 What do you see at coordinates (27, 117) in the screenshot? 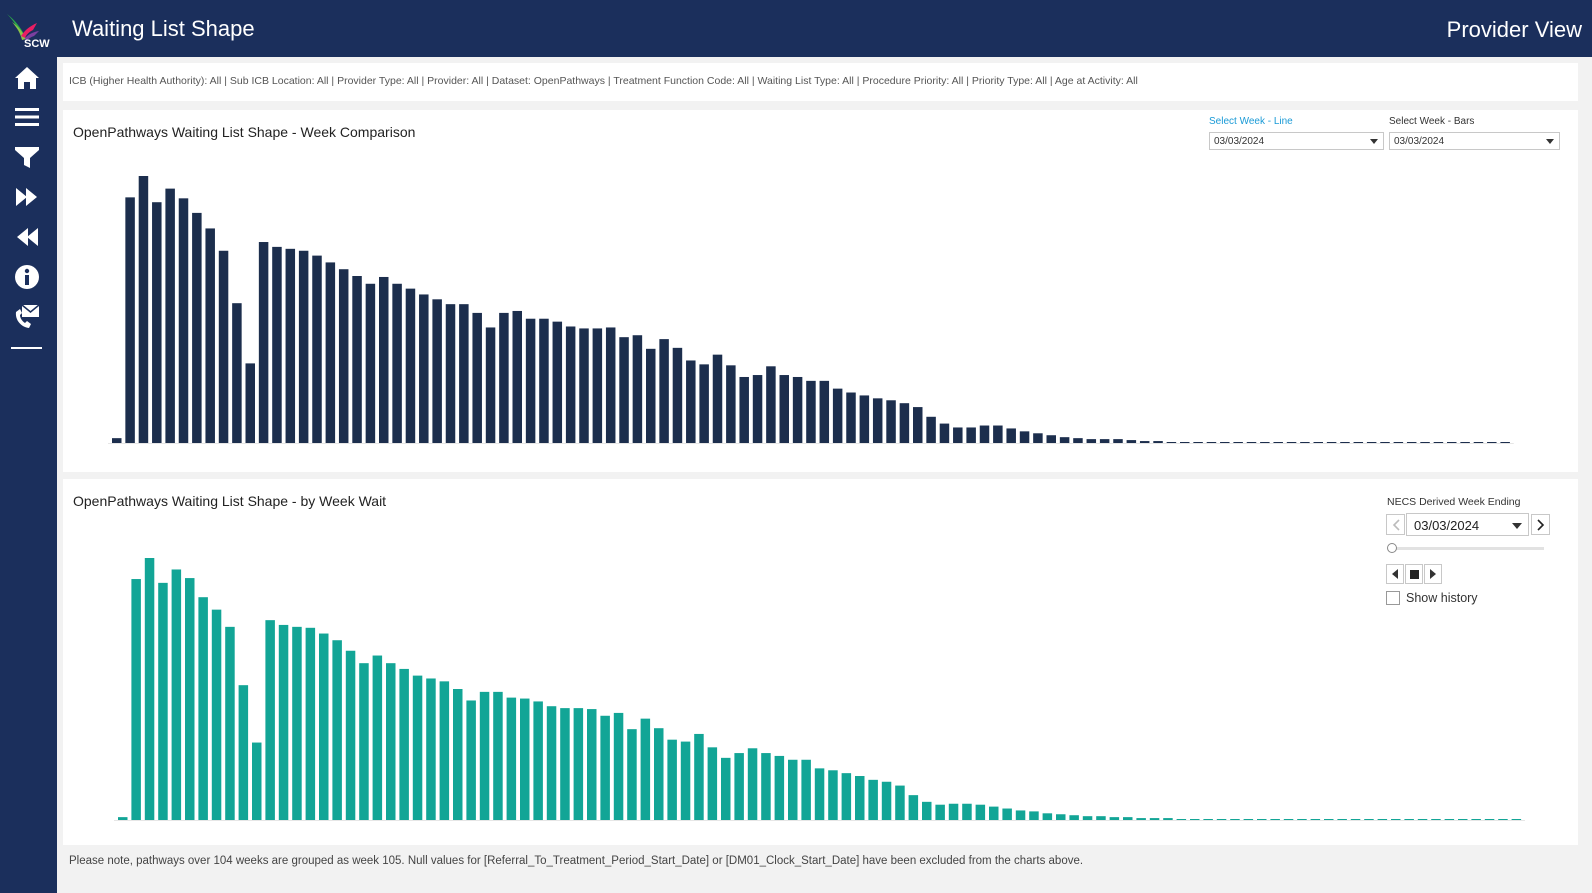
I see `menu-icon` at bounding box center [27, 117].